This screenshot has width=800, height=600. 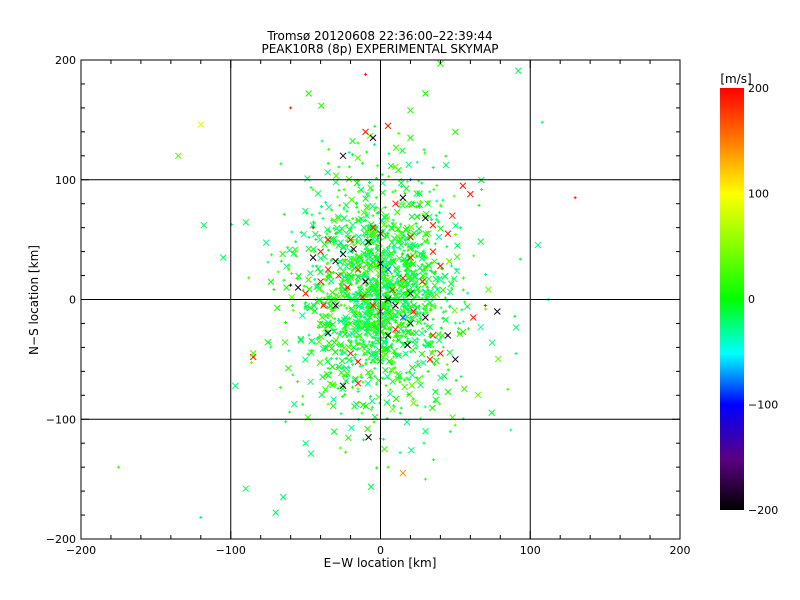 I want to click on y-tick-label: 200, so click(x=65, y=60).